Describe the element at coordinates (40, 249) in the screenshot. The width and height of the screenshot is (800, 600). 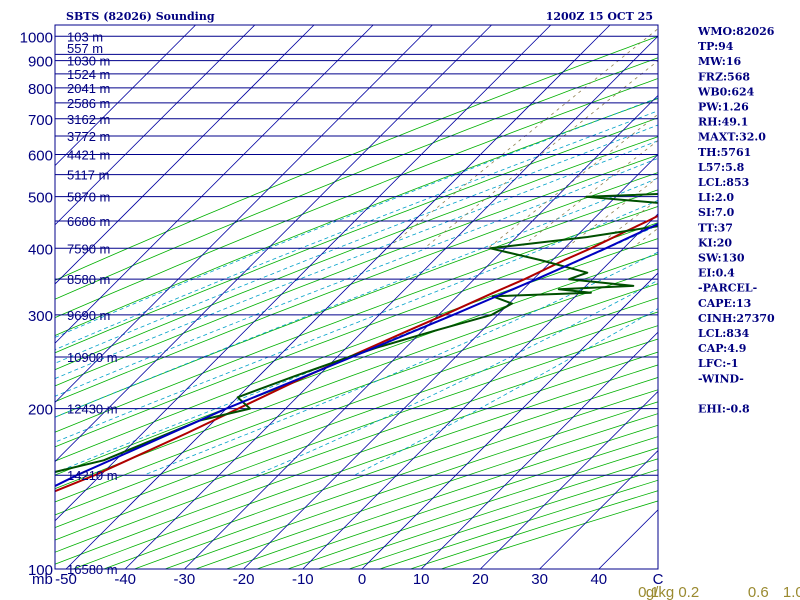
I see `pressure-tick-label: 400` at that location.